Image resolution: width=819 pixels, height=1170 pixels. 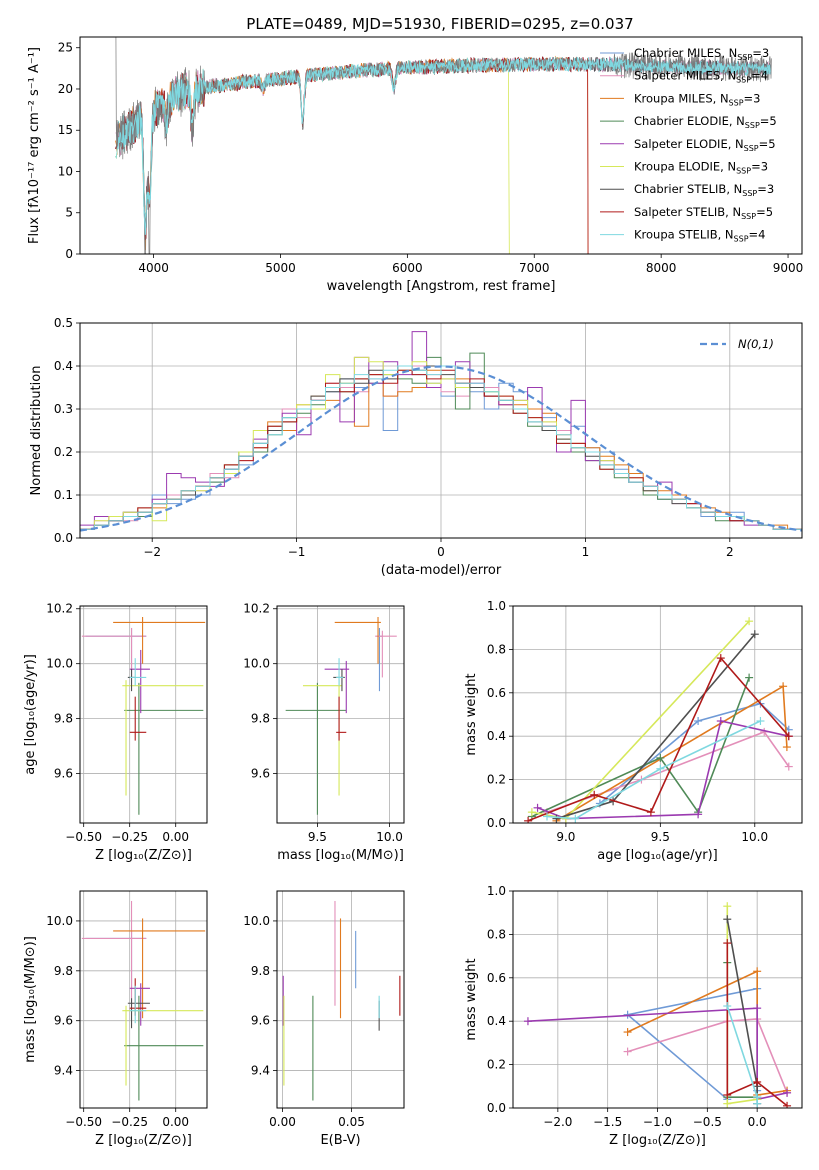 What do you see at coordinates (705, 122) in the screenshot?
I see `legend-entry: Chabrier ELODIE, NSSP=5` at bounding box center [705, 122].